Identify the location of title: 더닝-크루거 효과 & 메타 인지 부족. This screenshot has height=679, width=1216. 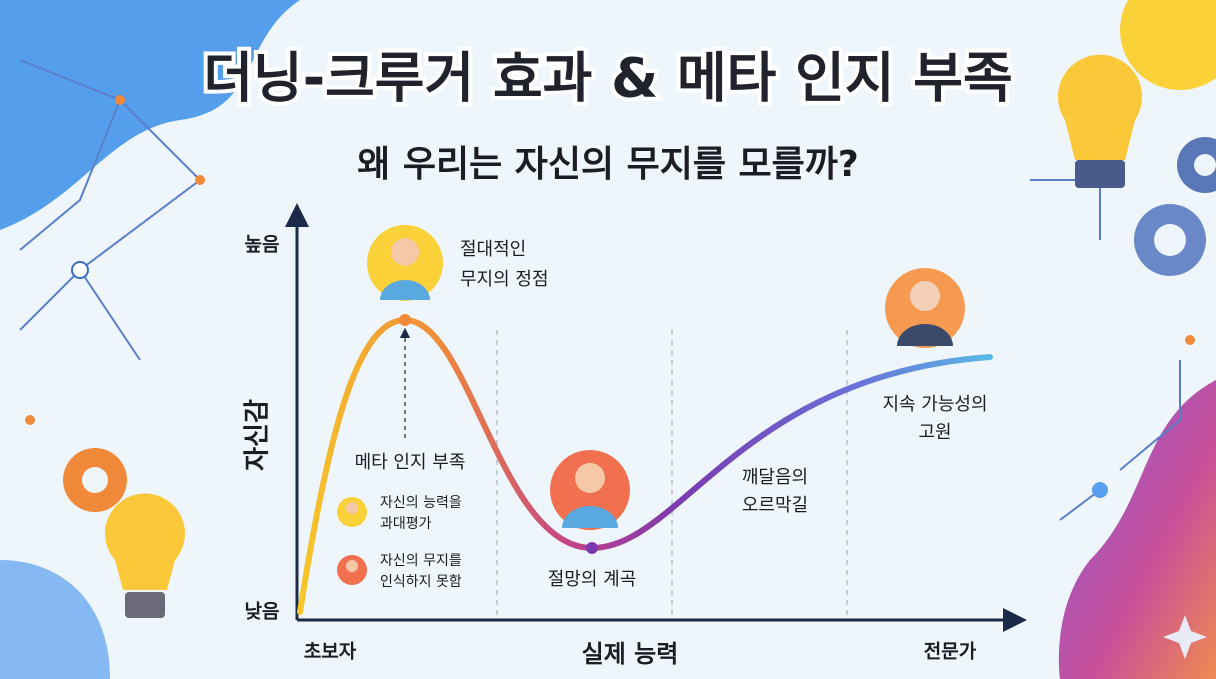
(607, 78).